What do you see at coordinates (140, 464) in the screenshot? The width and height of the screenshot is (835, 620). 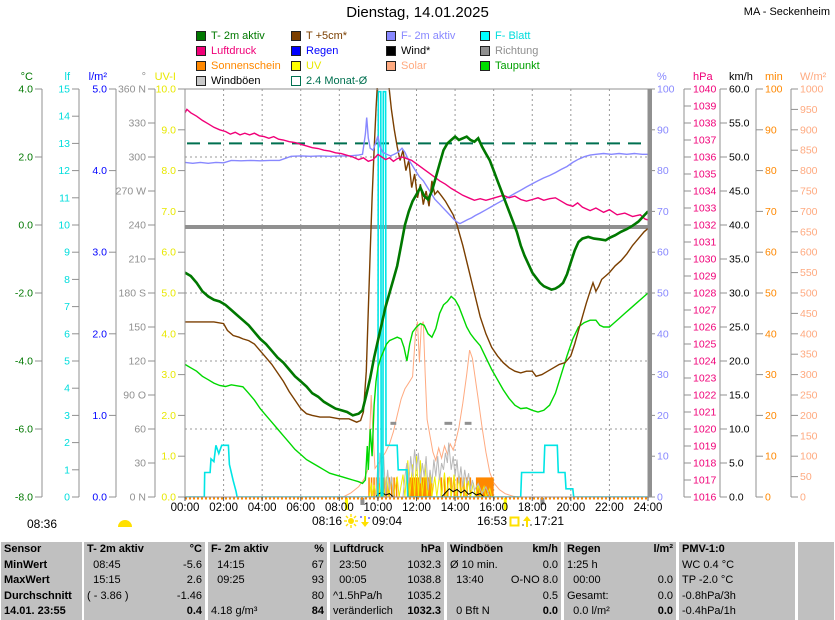 I see `axis-tick-label: 30` at bounding box center [140, 464].